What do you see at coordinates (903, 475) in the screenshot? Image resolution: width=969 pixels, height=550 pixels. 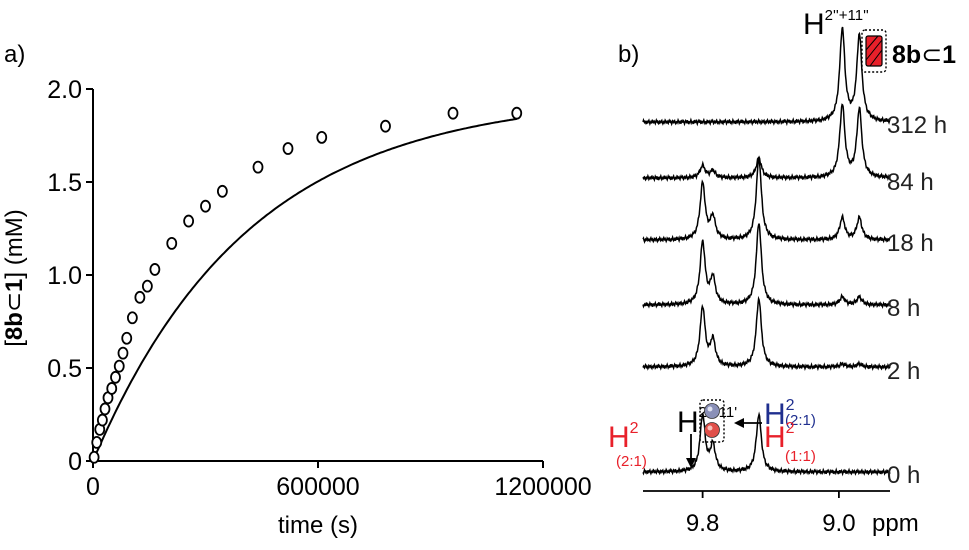 I see `nmr-time-label: 0 h` at bounding box center [903, 475].